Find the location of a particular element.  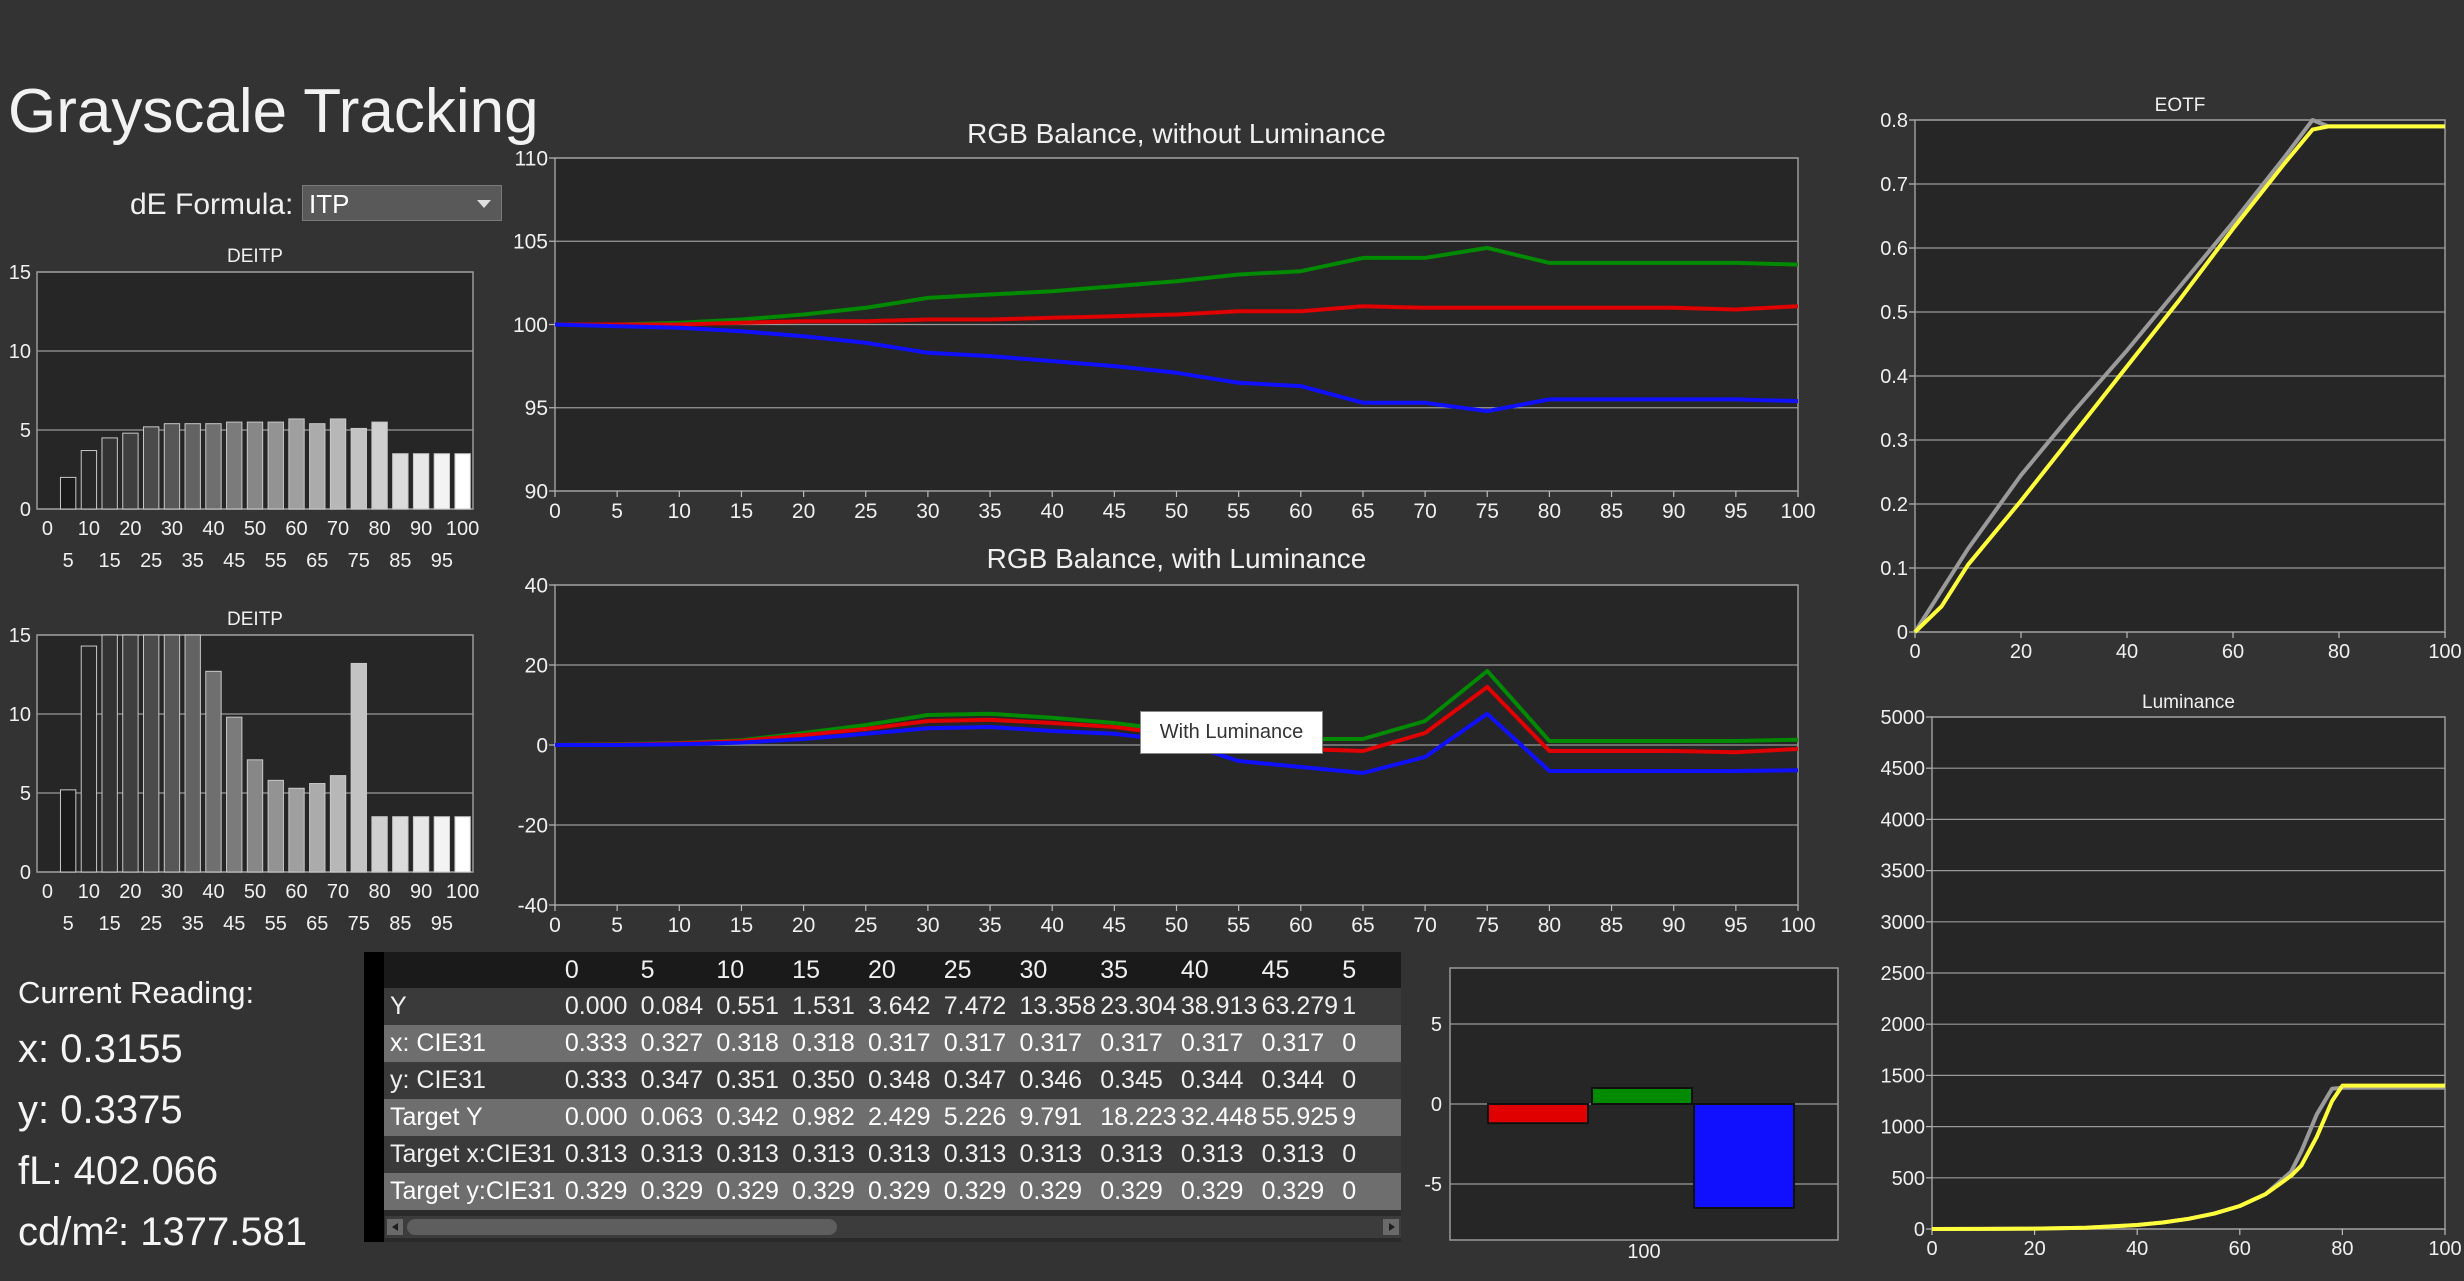

table-column-header: 30 is located at coordinates (1060, 970).